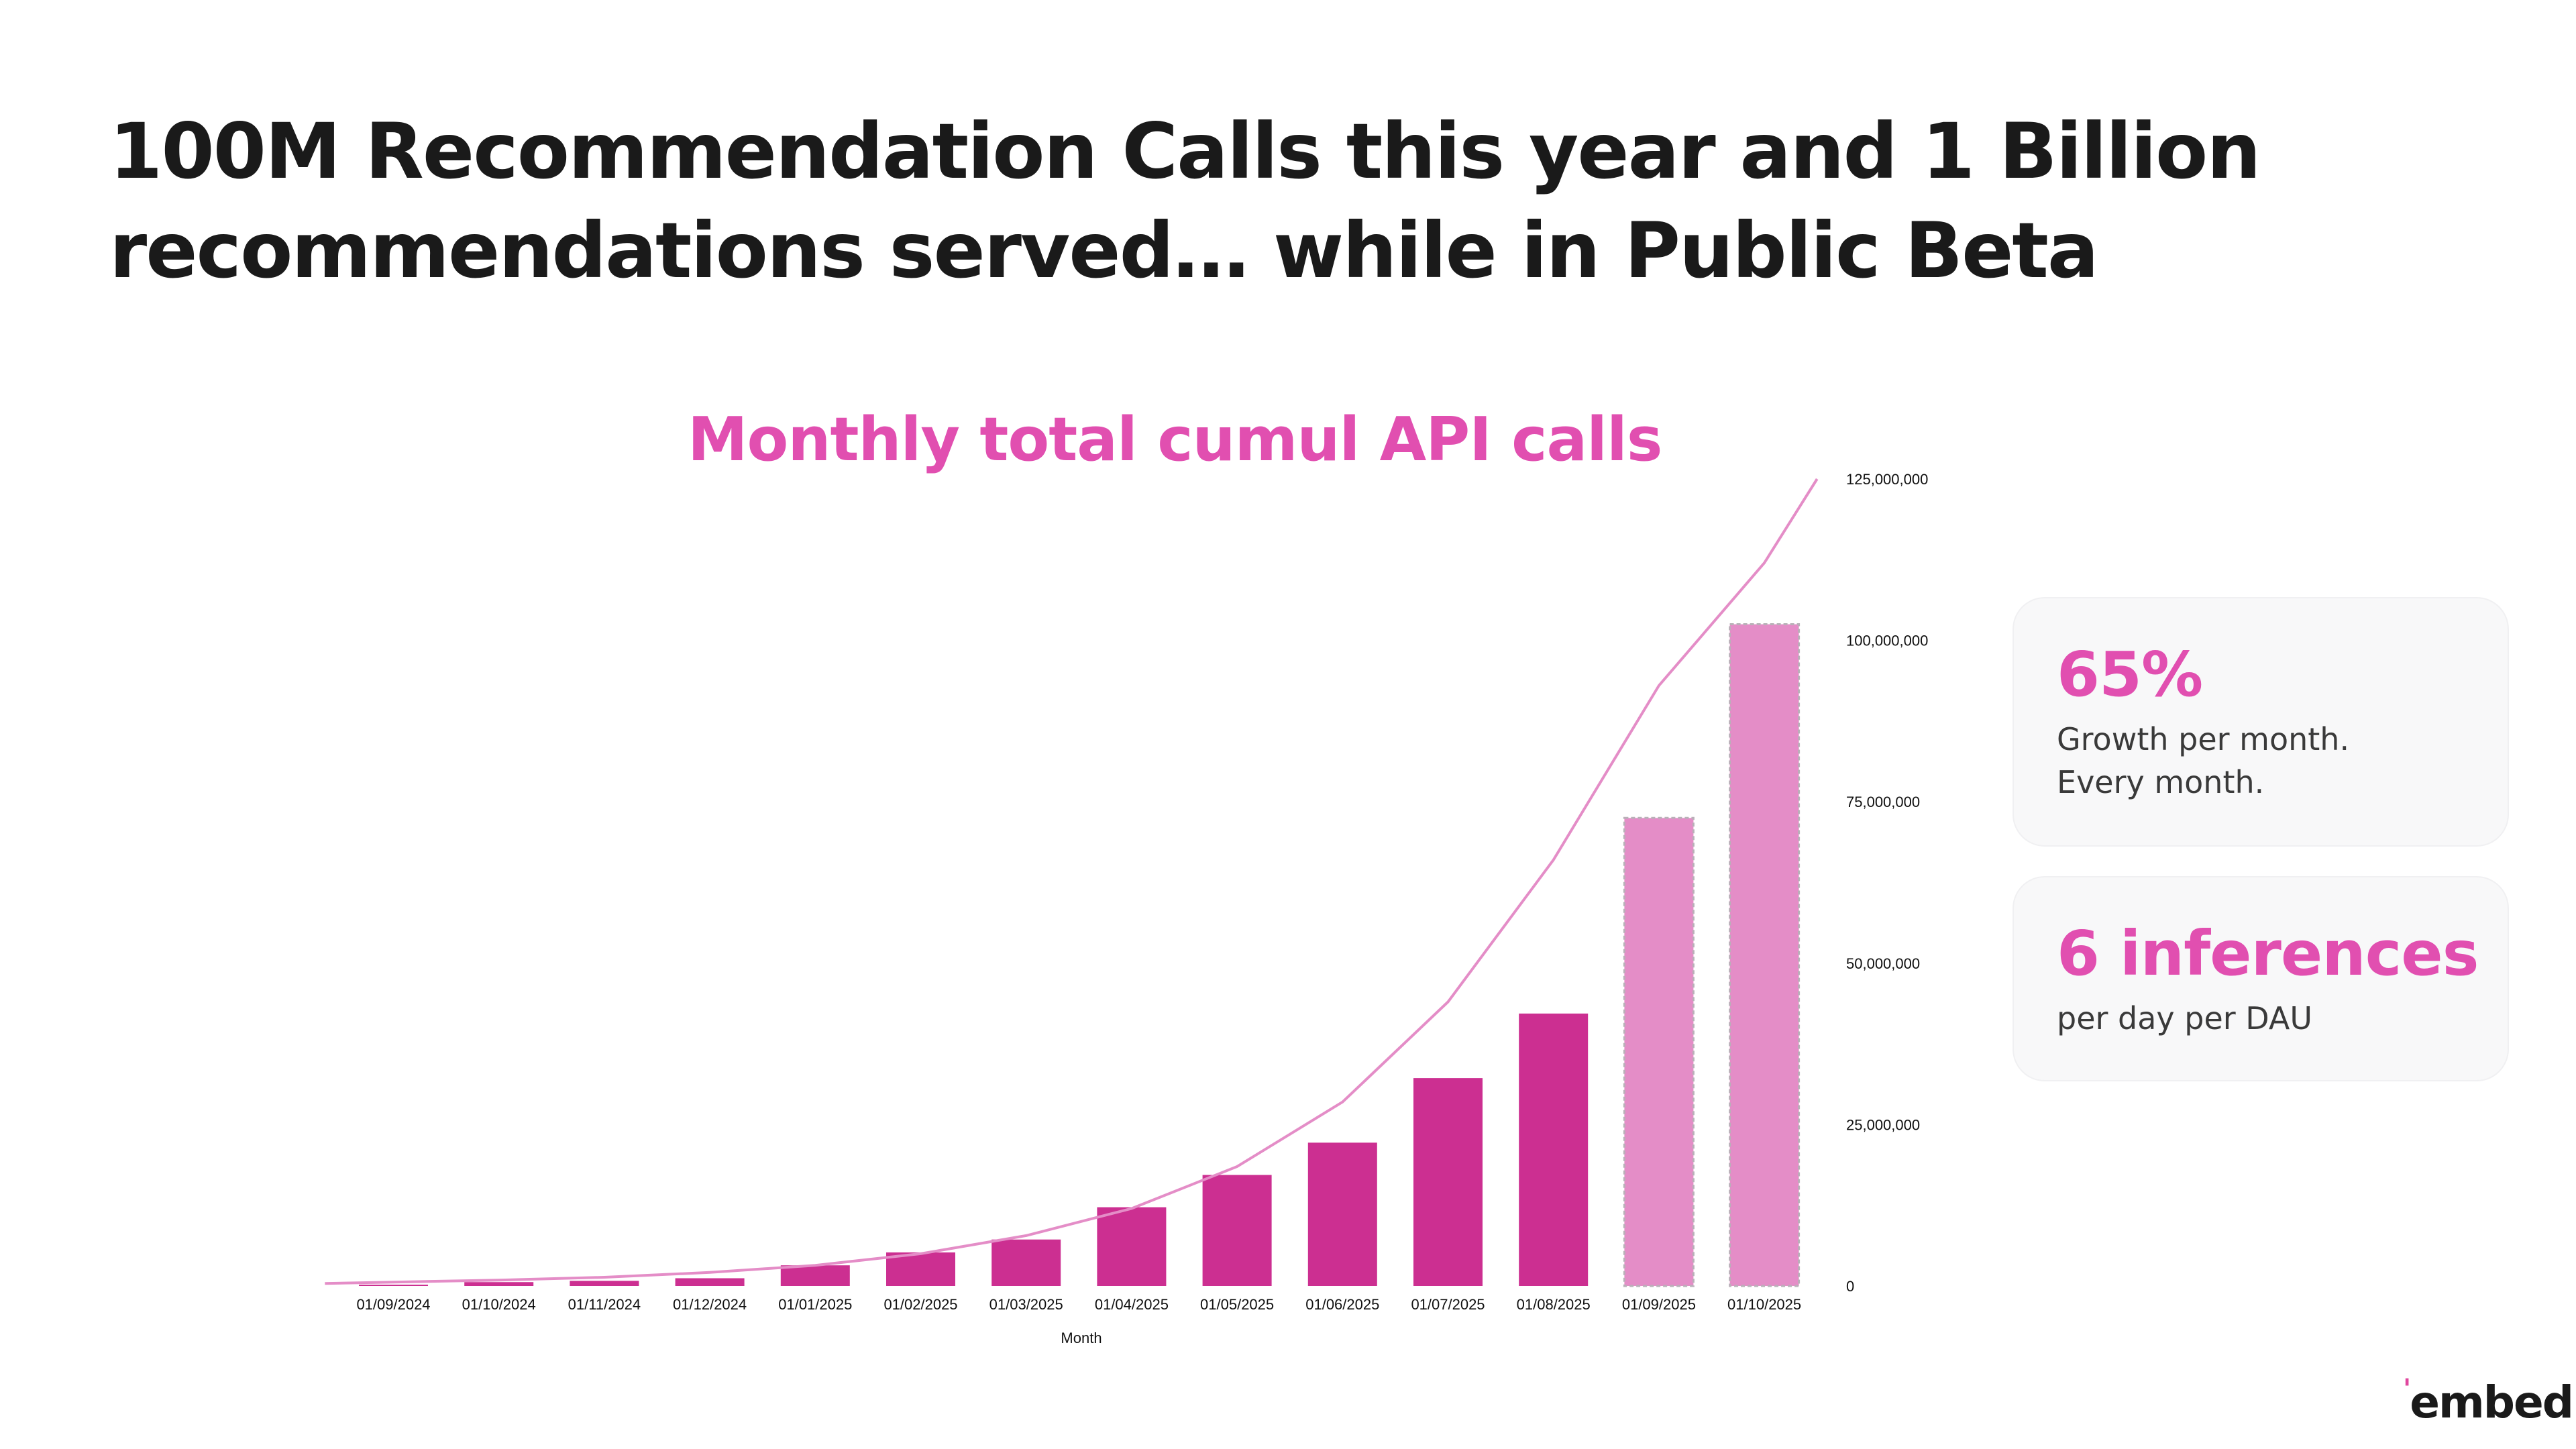 This screenshot has width=2576, height=1449. I want to click on bar-01-05-2025, so click(1237, 1230).